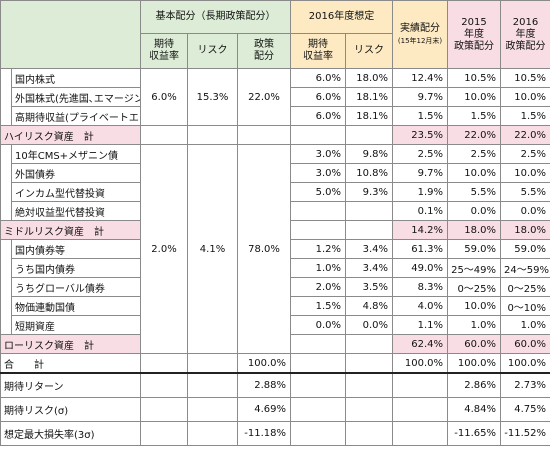  Describe the element at coordinates (369, 51) in the screenshot. I see `column-header: リスク` at that location.